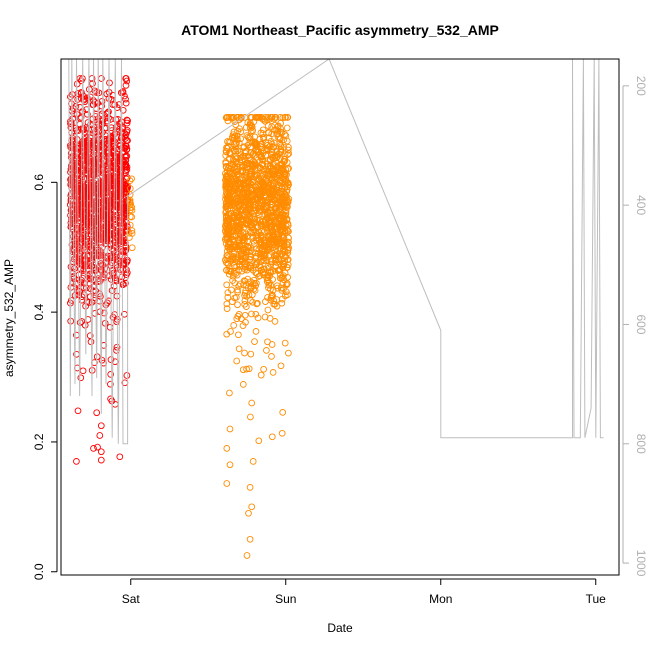  I want to click on y2-tick-label: 600, so click(641, 324).